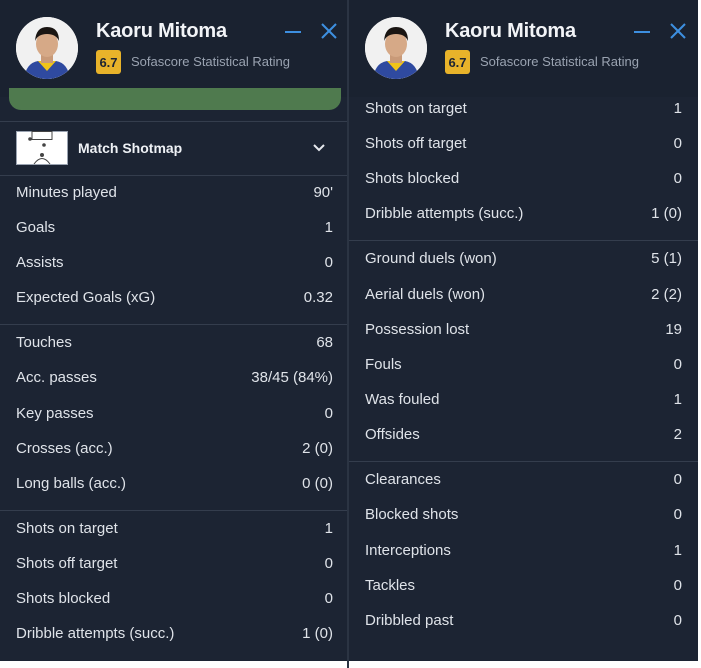 This screenshot has height=668, width=701. Describe the element at coordinates (666, 258) in the screenshot. I see `stat-value: 5 (1)` at that location.